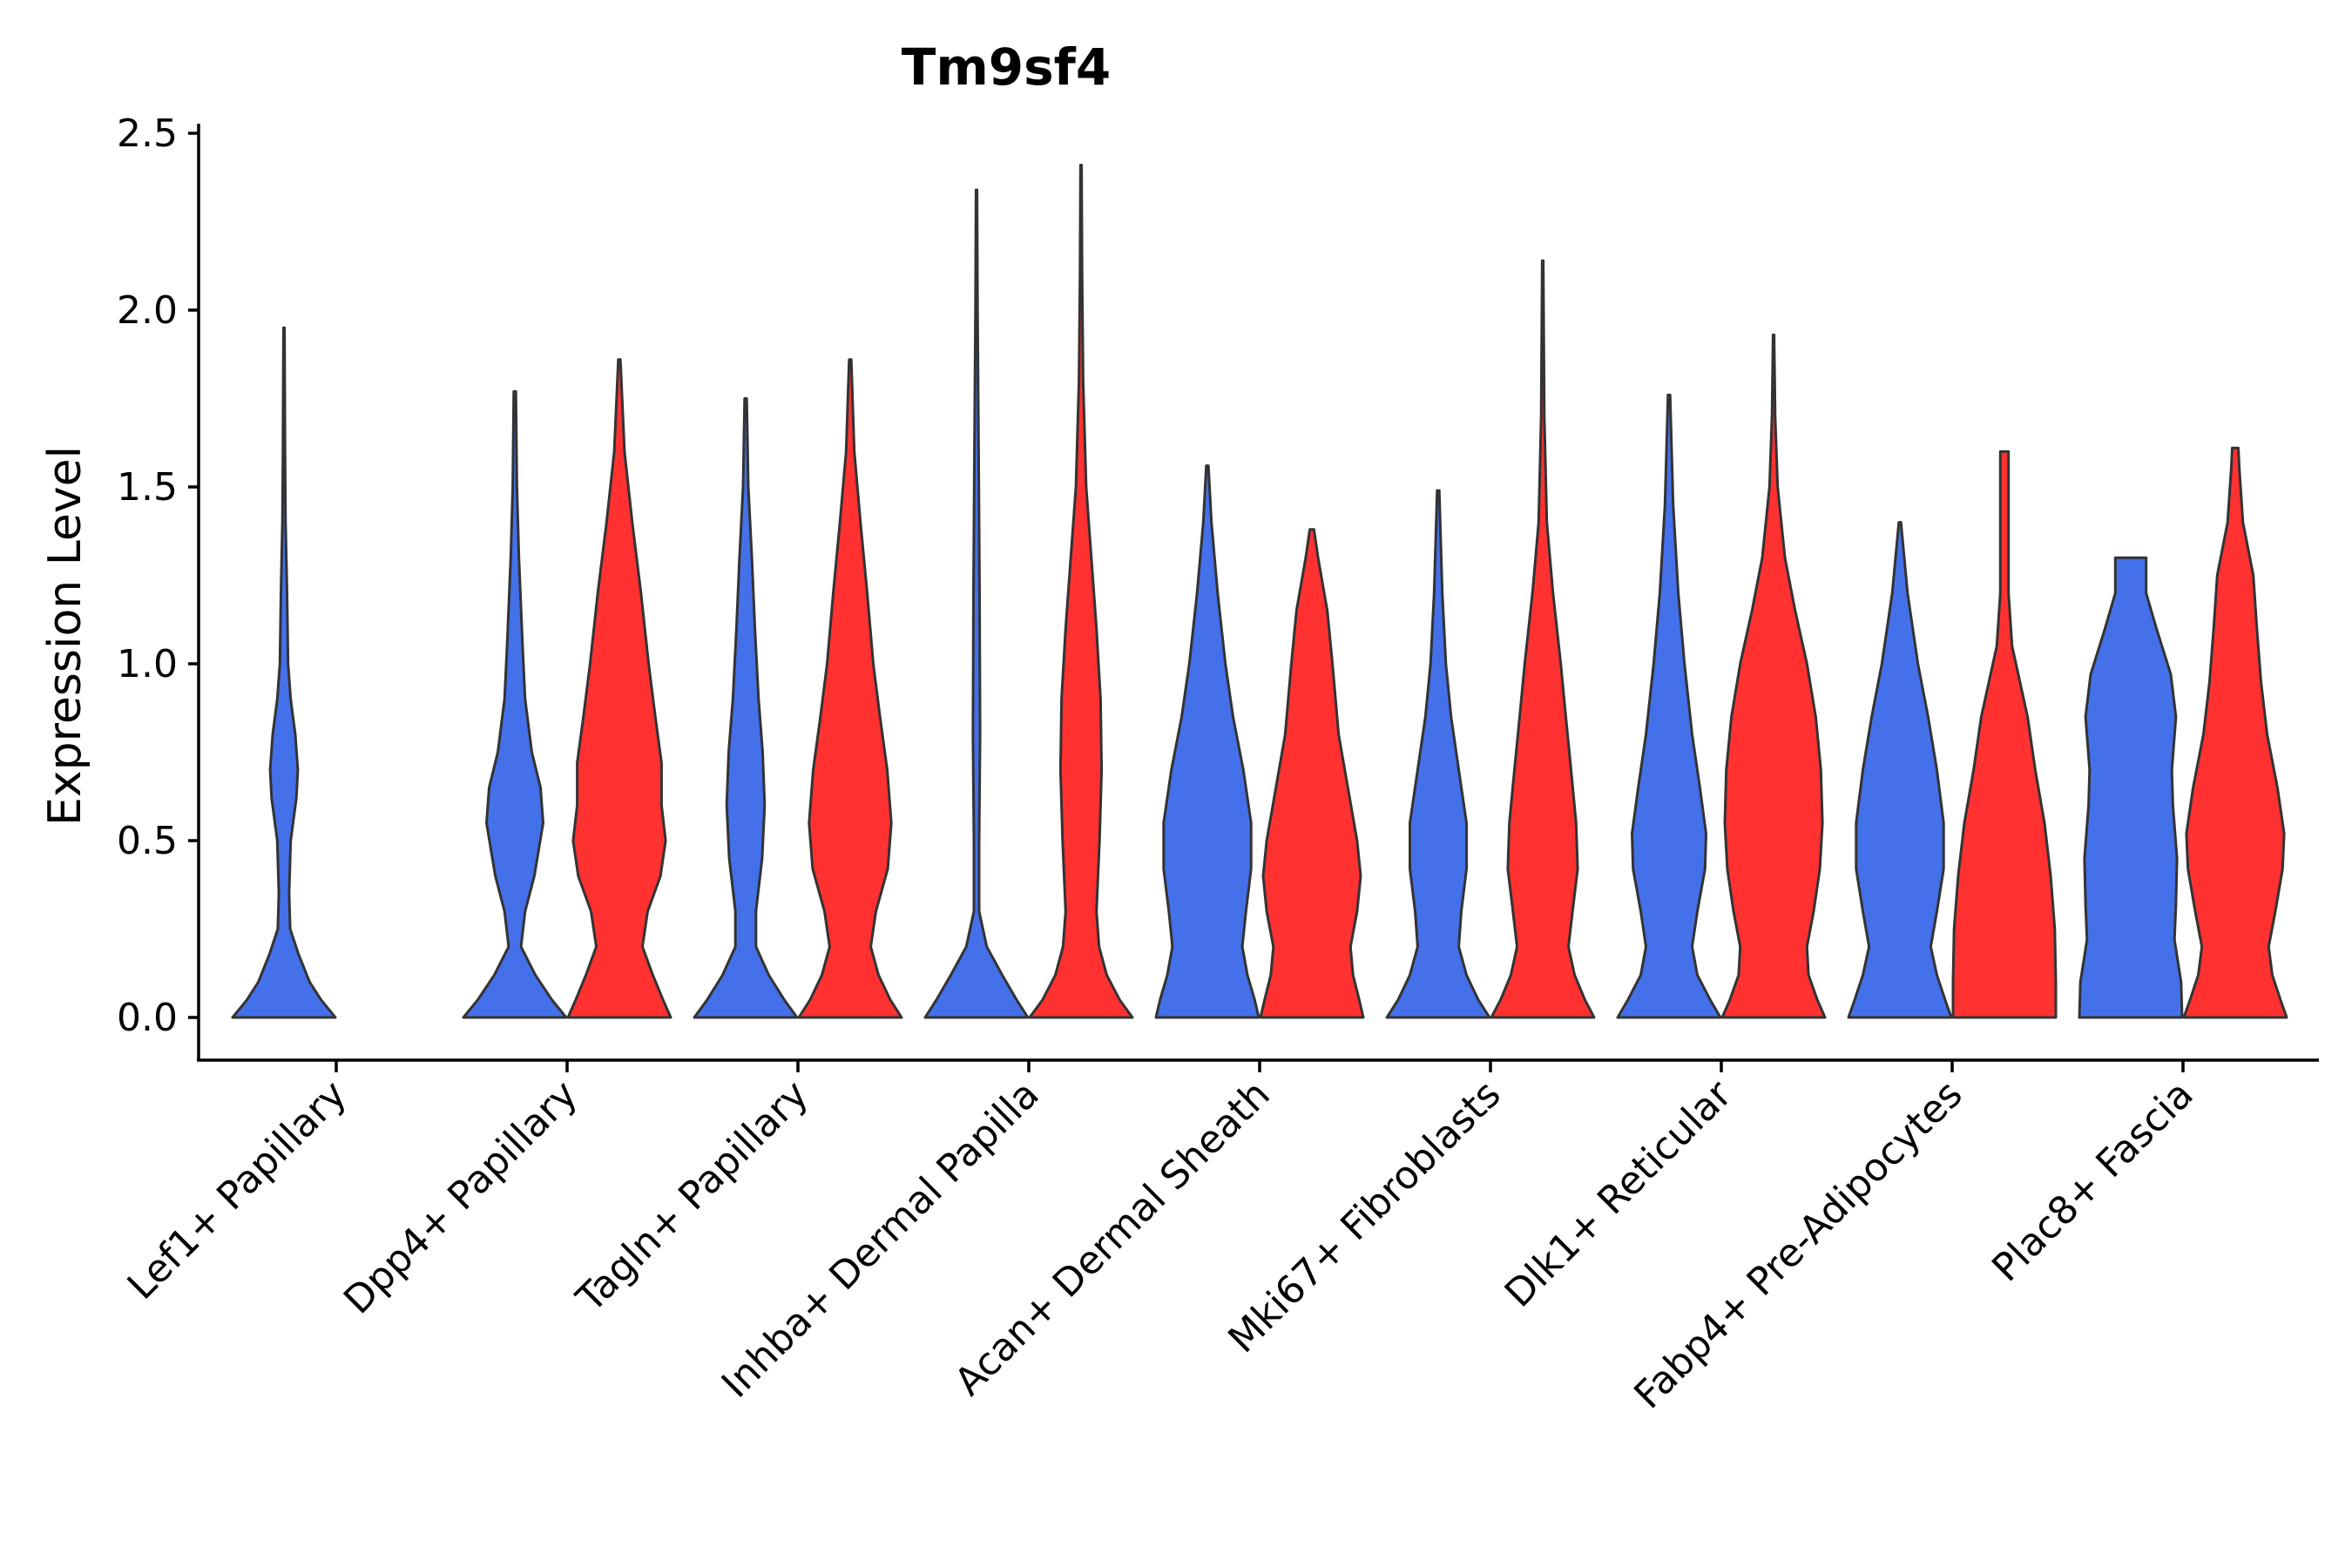 The width and height of the screenshot is (2352, 1568). I want to click on violin-3-blue, so click(746, 708).